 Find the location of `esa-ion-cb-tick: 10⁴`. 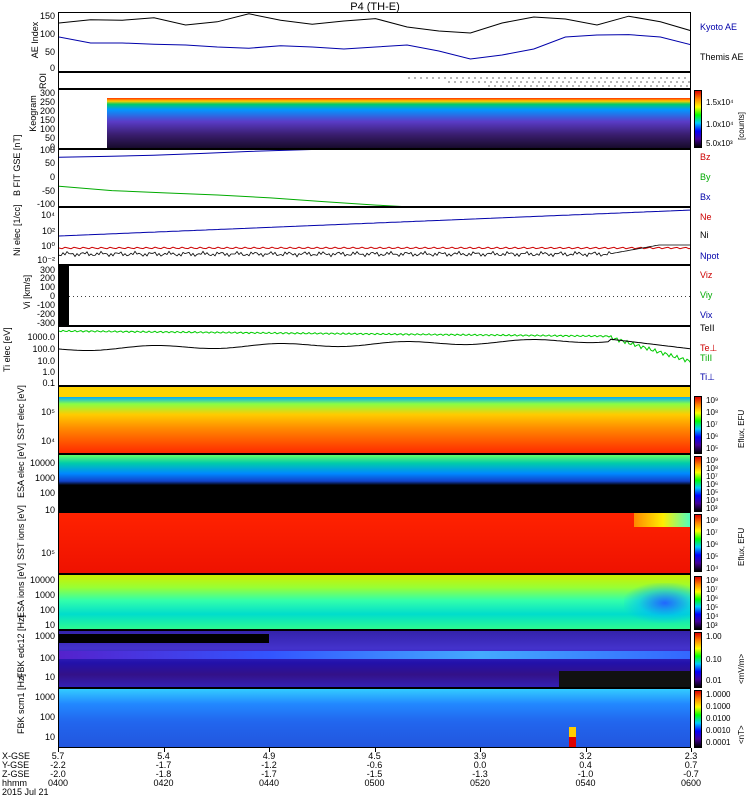

esa-ion-cb-tick: 10⁴ is located at coordinates (712, 616).